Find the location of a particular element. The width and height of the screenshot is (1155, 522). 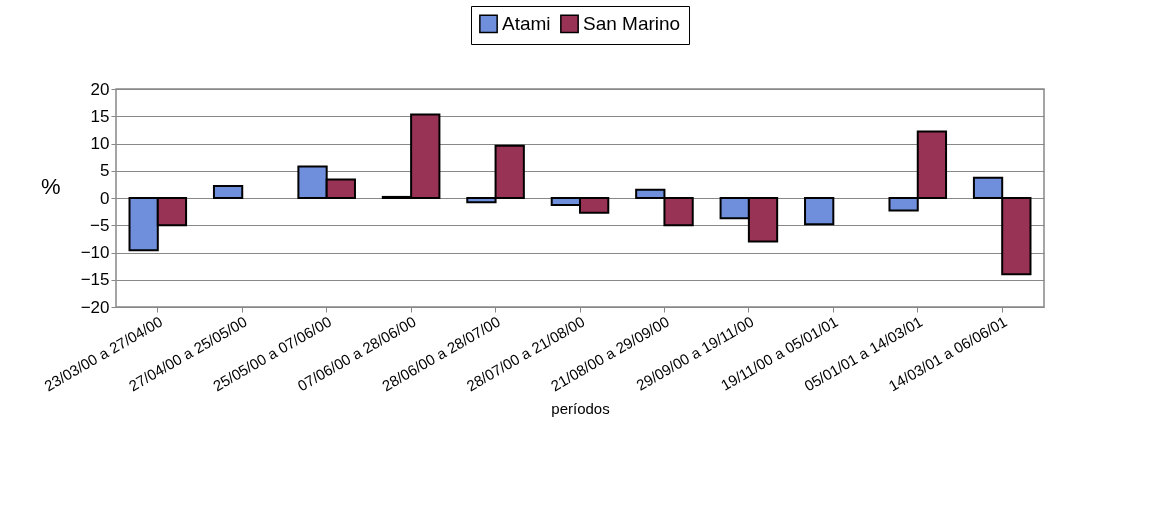

y-tick-label: 15 is located at coordinates (100, 116).